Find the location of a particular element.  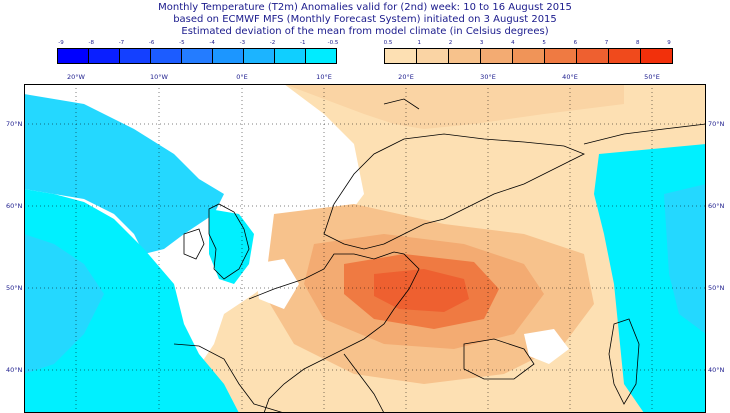

warm-legend-tick-label: 7 is located at coordinates (606, 43).